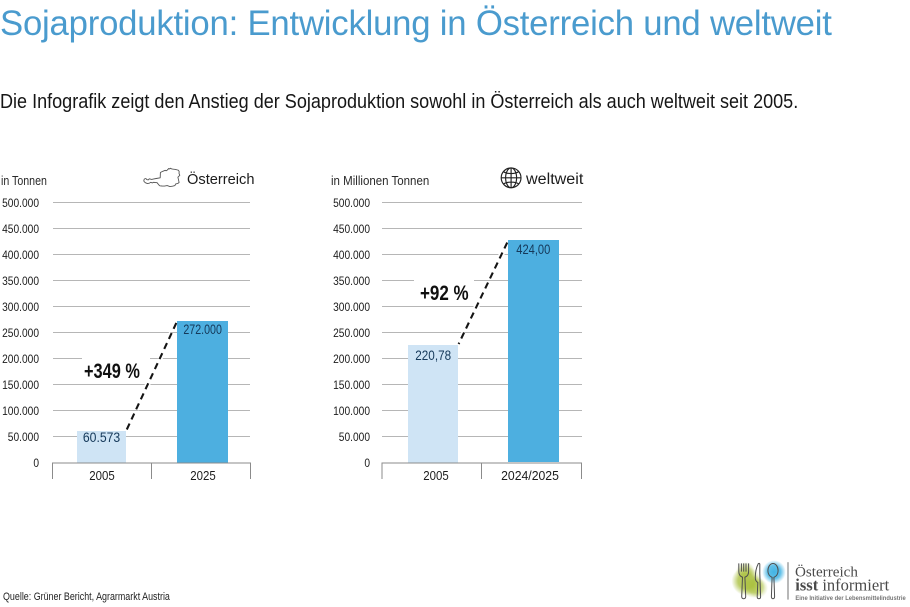 This screenshot has height=607, width=910. What do you see at coordinates (842, 585) in the screenshot?
I see `svg-text: isst informiert` at bounding box center [842, 585].